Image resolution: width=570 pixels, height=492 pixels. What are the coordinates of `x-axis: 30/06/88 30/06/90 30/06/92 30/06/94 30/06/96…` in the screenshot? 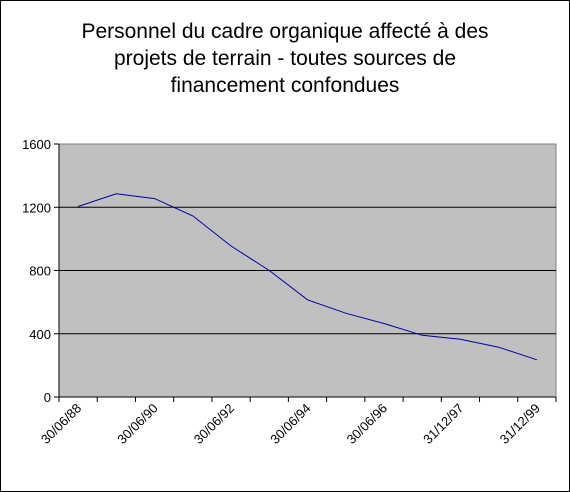 It's located at (297, 422).